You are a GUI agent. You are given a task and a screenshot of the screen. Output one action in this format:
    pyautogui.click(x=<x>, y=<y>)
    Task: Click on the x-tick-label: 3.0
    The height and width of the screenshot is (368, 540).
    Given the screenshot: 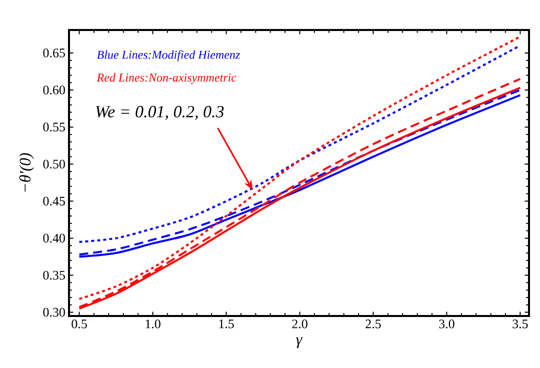 What is the action you would take?
    pyautogui.click(x=446, y=324)
    